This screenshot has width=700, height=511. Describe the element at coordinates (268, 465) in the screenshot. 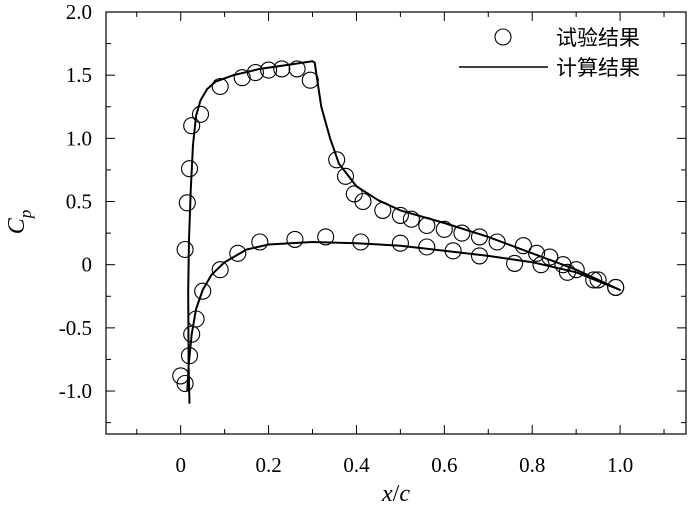

I see `x-tick-label: 0.2` at that location.